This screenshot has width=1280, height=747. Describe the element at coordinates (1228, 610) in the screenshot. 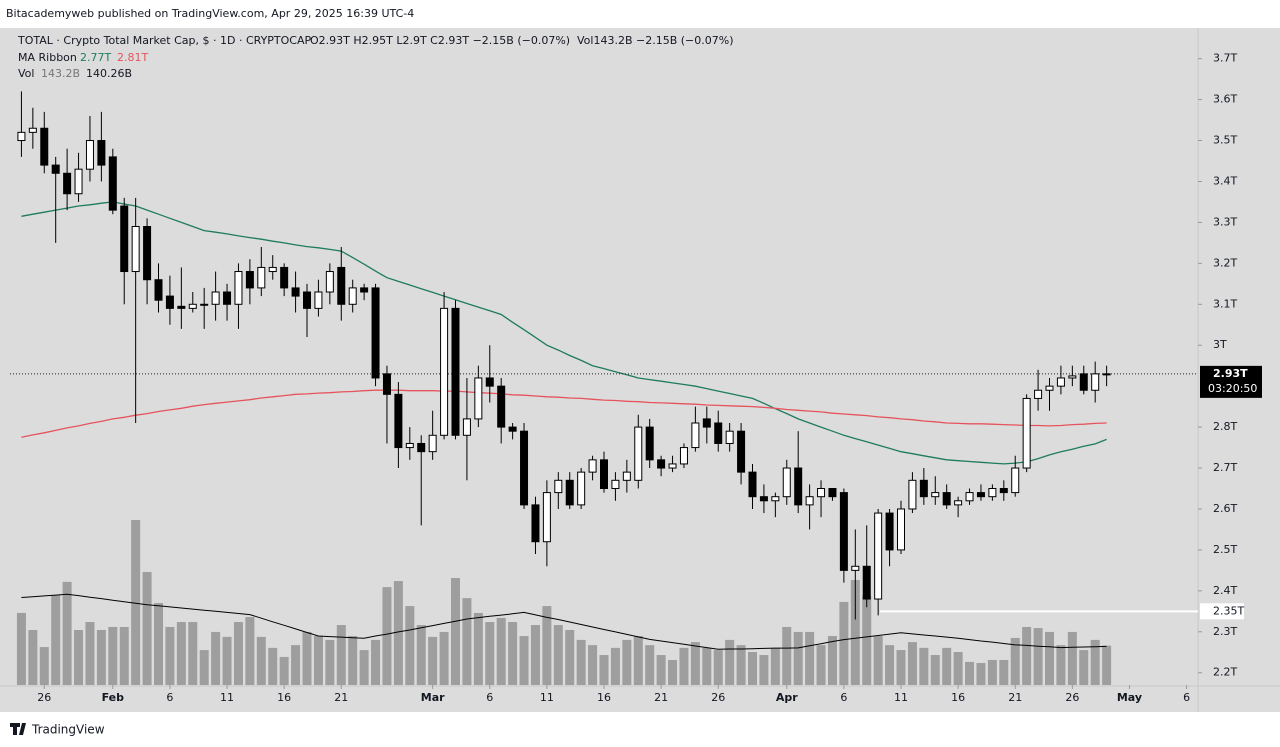

I see `price-line-label: 2.35T` at that location.